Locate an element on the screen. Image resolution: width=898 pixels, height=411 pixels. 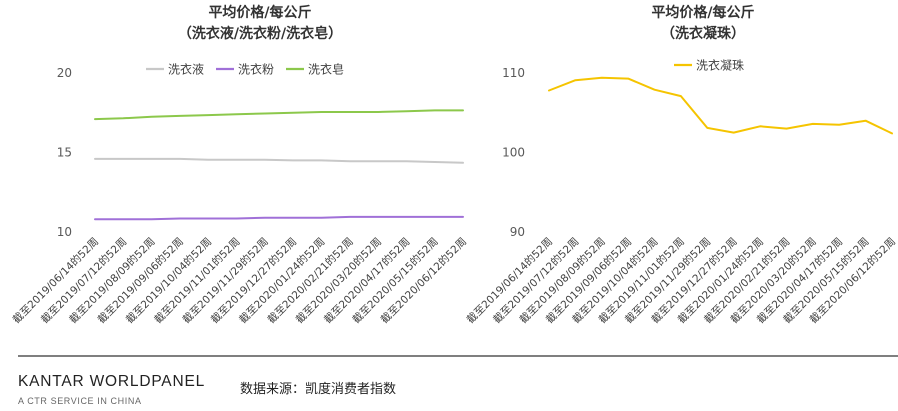
legend-label: 洗衣皂 is located at coordinates (326, 69).